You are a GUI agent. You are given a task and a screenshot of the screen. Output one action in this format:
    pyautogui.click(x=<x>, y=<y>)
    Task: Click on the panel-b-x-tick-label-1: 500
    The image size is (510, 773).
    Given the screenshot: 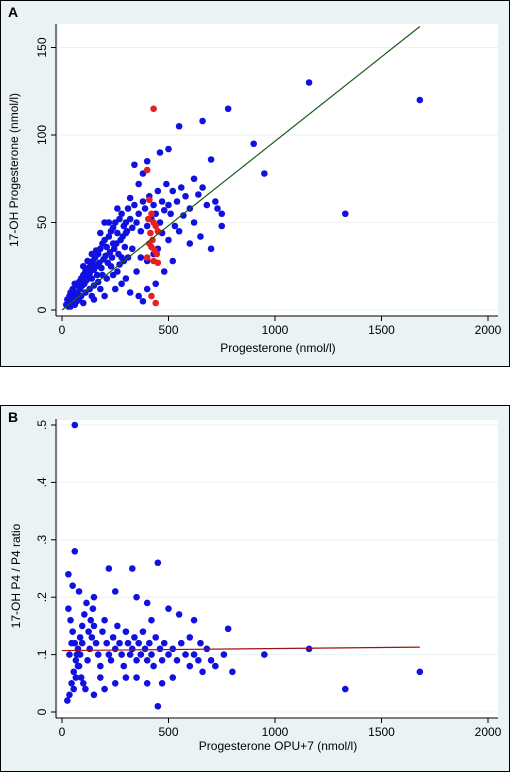 What is the action you would take?
    pyautogui.click(x=168, y=732)
    